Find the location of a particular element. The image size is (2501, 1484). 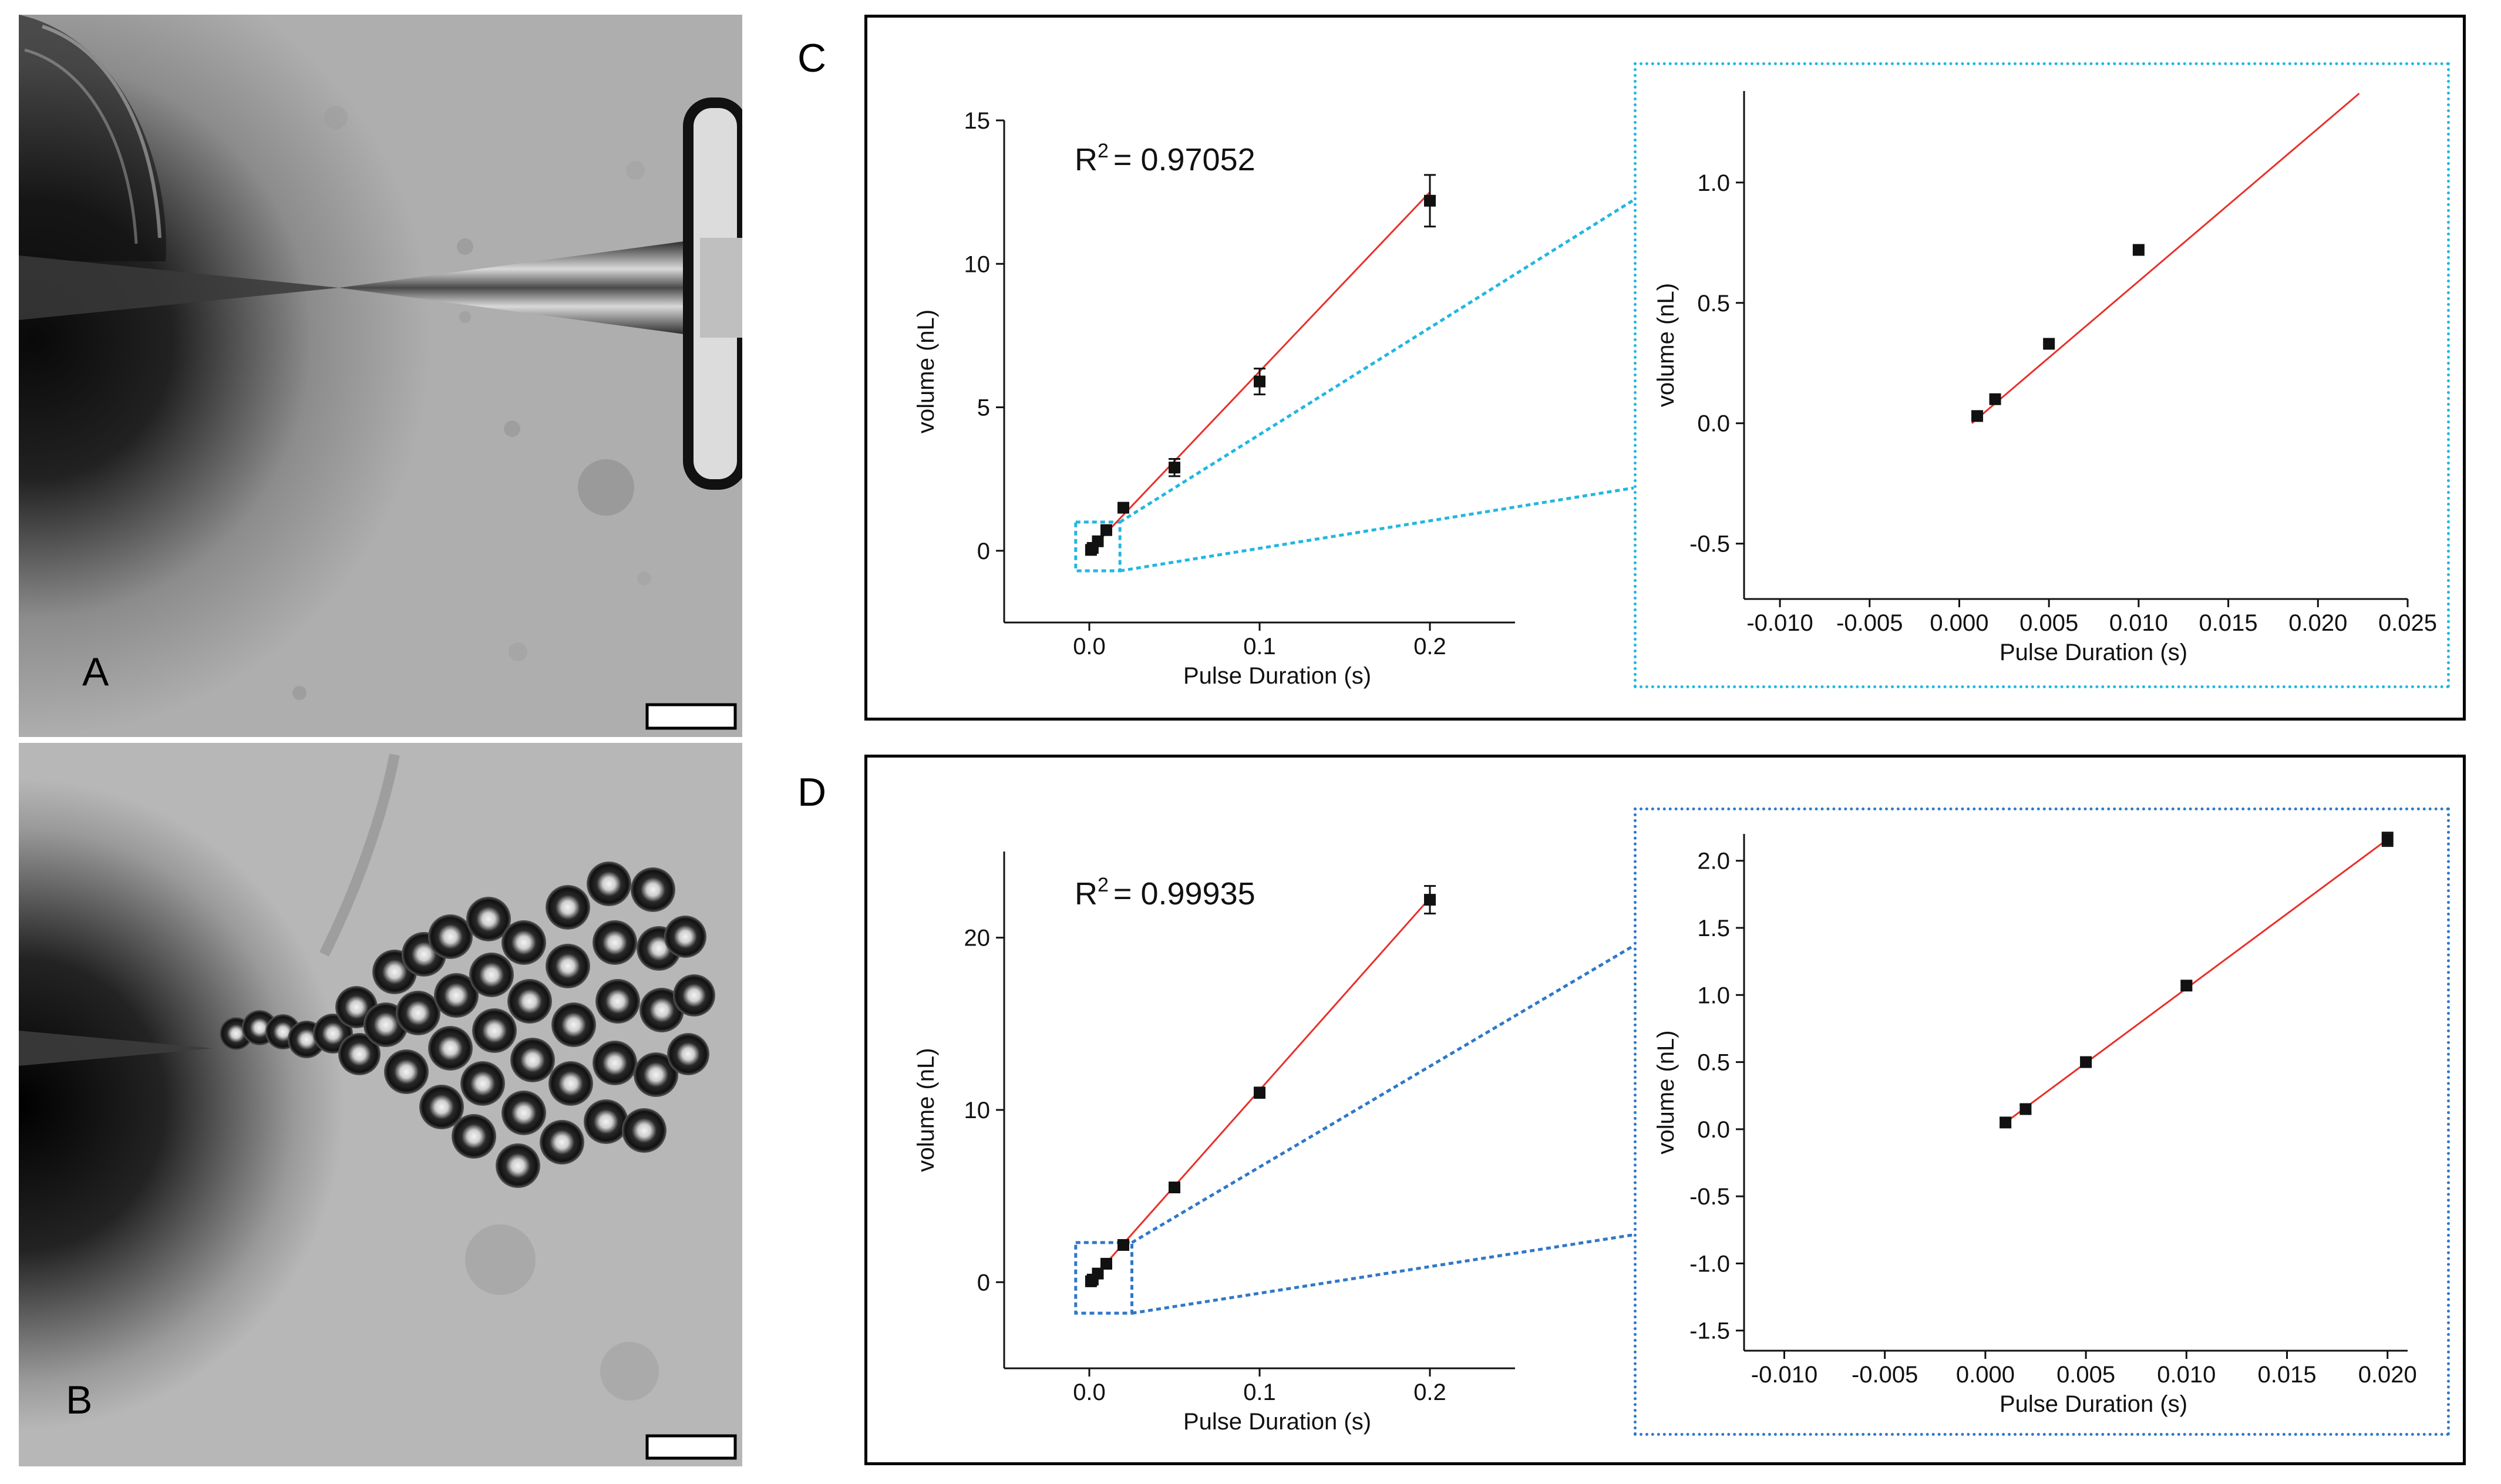

scale-bar-b is located at coordinates (691, 1447).